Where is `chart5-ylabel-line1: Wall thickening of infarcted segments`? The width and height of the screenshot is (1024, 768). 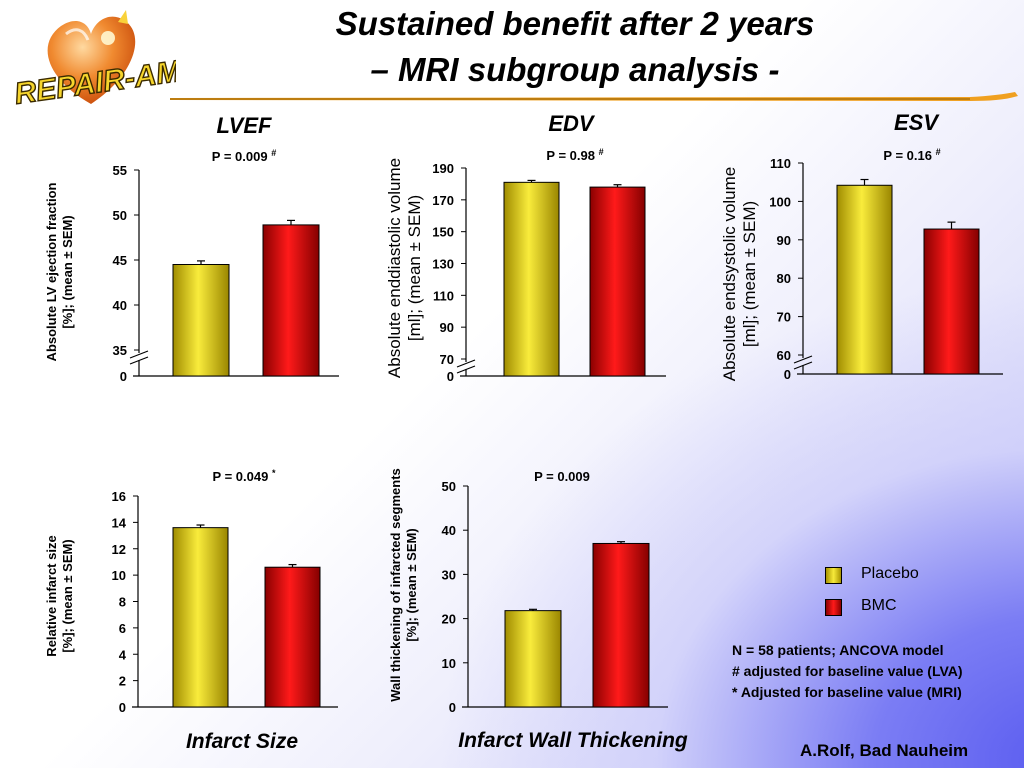 chart5-ylabel-line1: Wall thickening of infarcted segments is located at coordinates (395, 585).